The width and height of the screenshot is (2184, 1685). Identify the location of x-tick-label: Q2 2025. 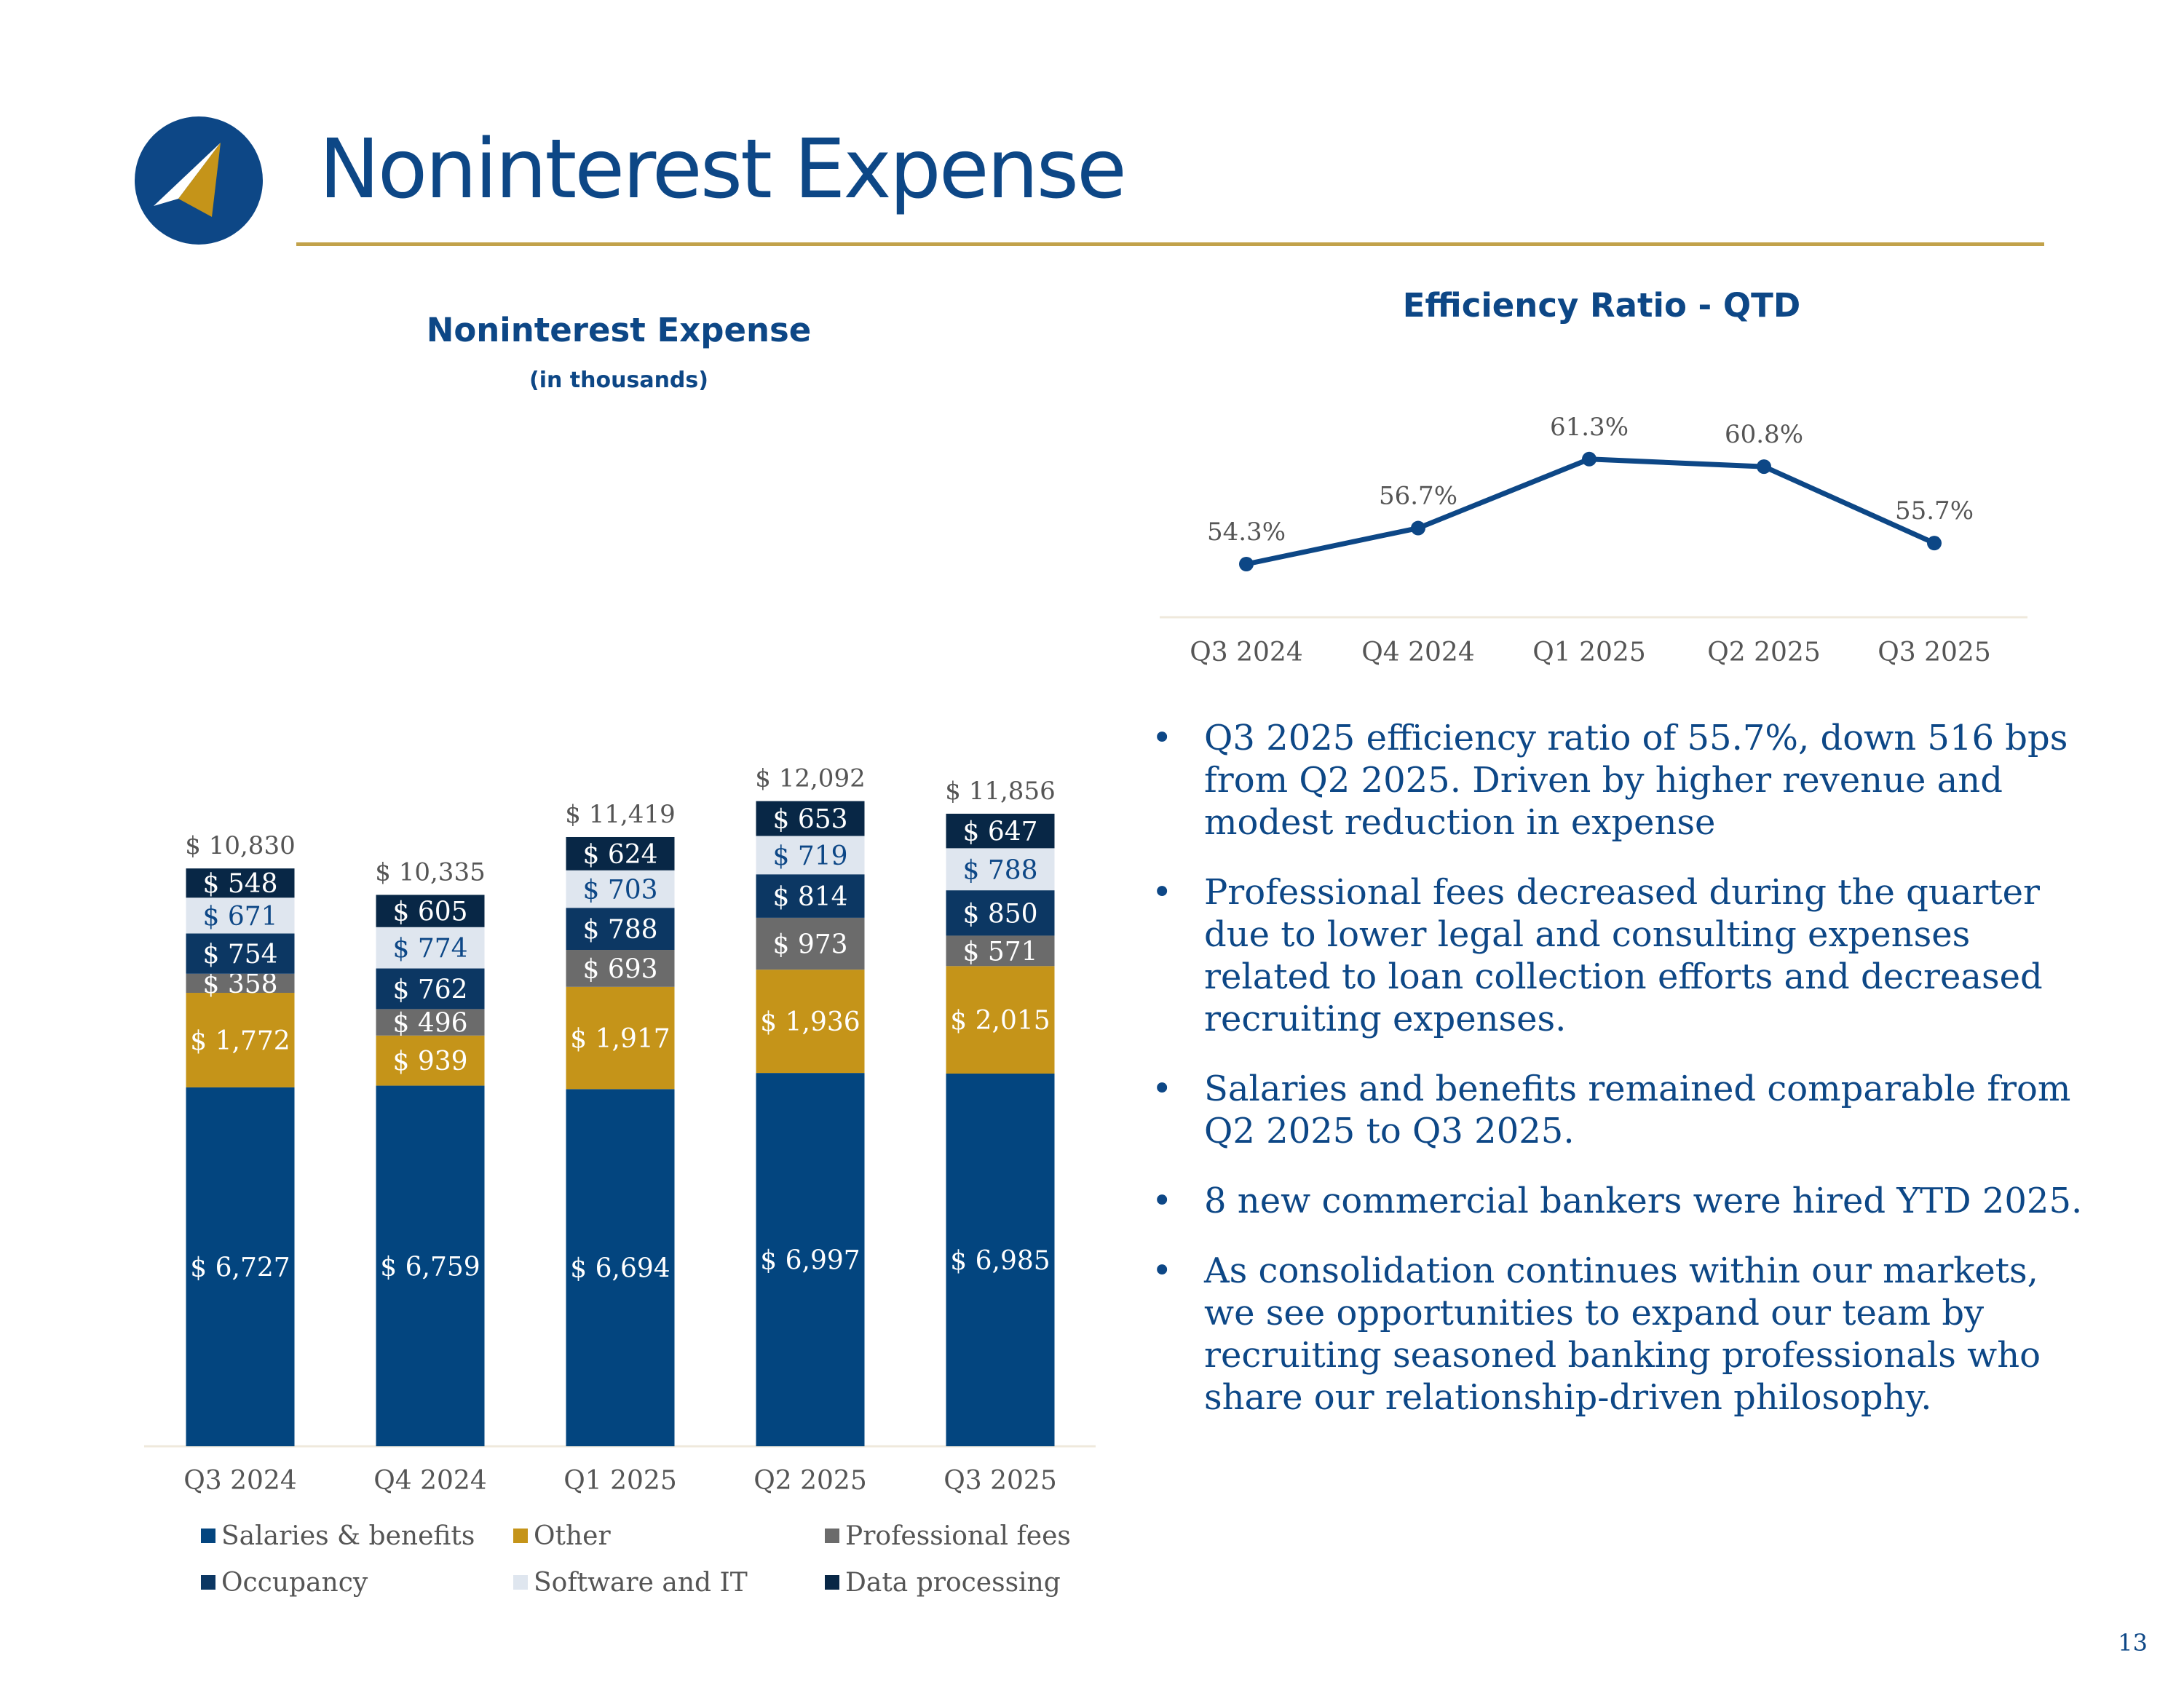
(809, 1481).